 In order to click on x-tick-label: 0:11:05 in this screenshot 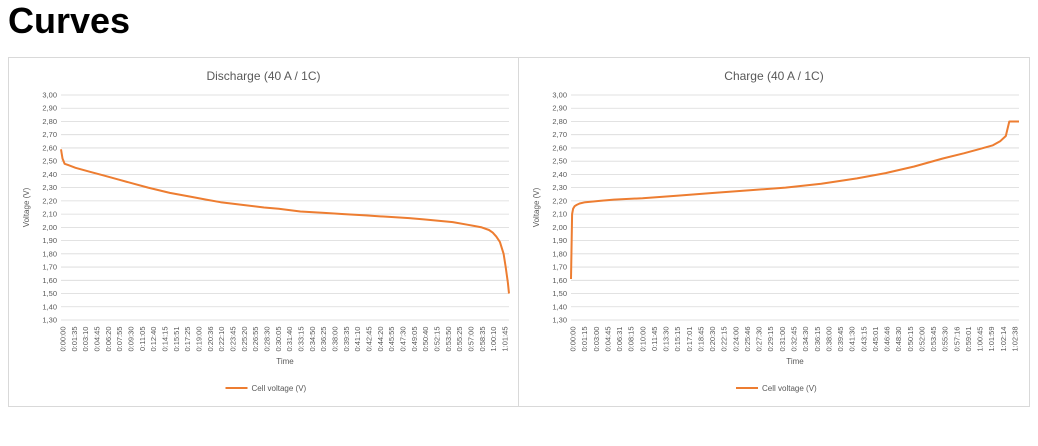, I will do `click(142, 339)`.